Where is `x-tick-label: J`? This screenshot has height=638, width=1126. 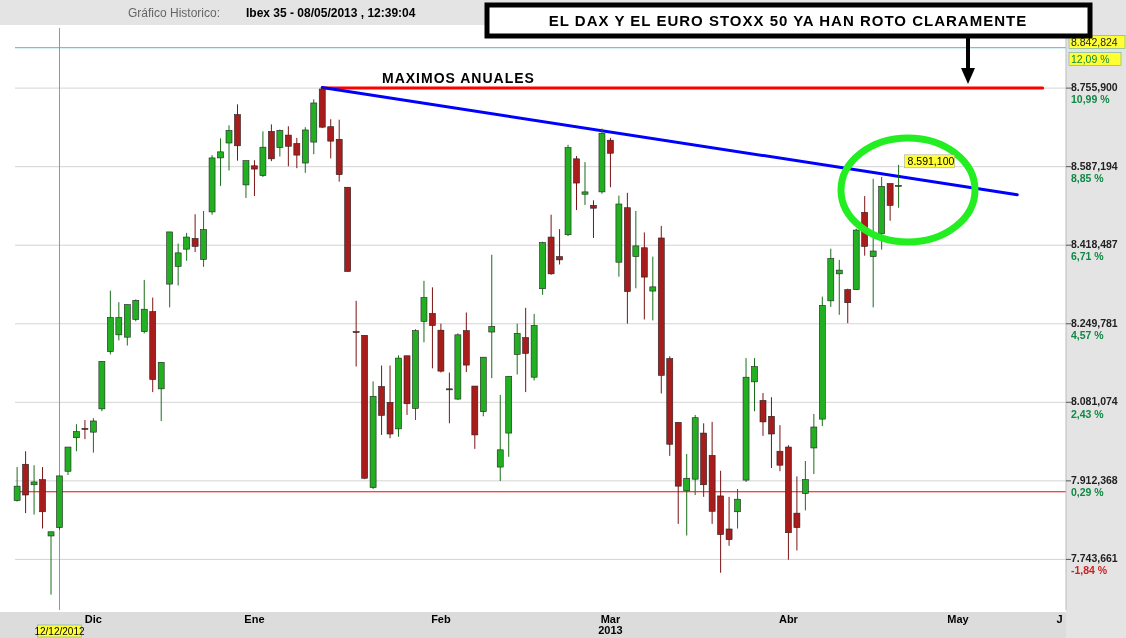
x-tick-label: J is located at coordinates (1059, 619).